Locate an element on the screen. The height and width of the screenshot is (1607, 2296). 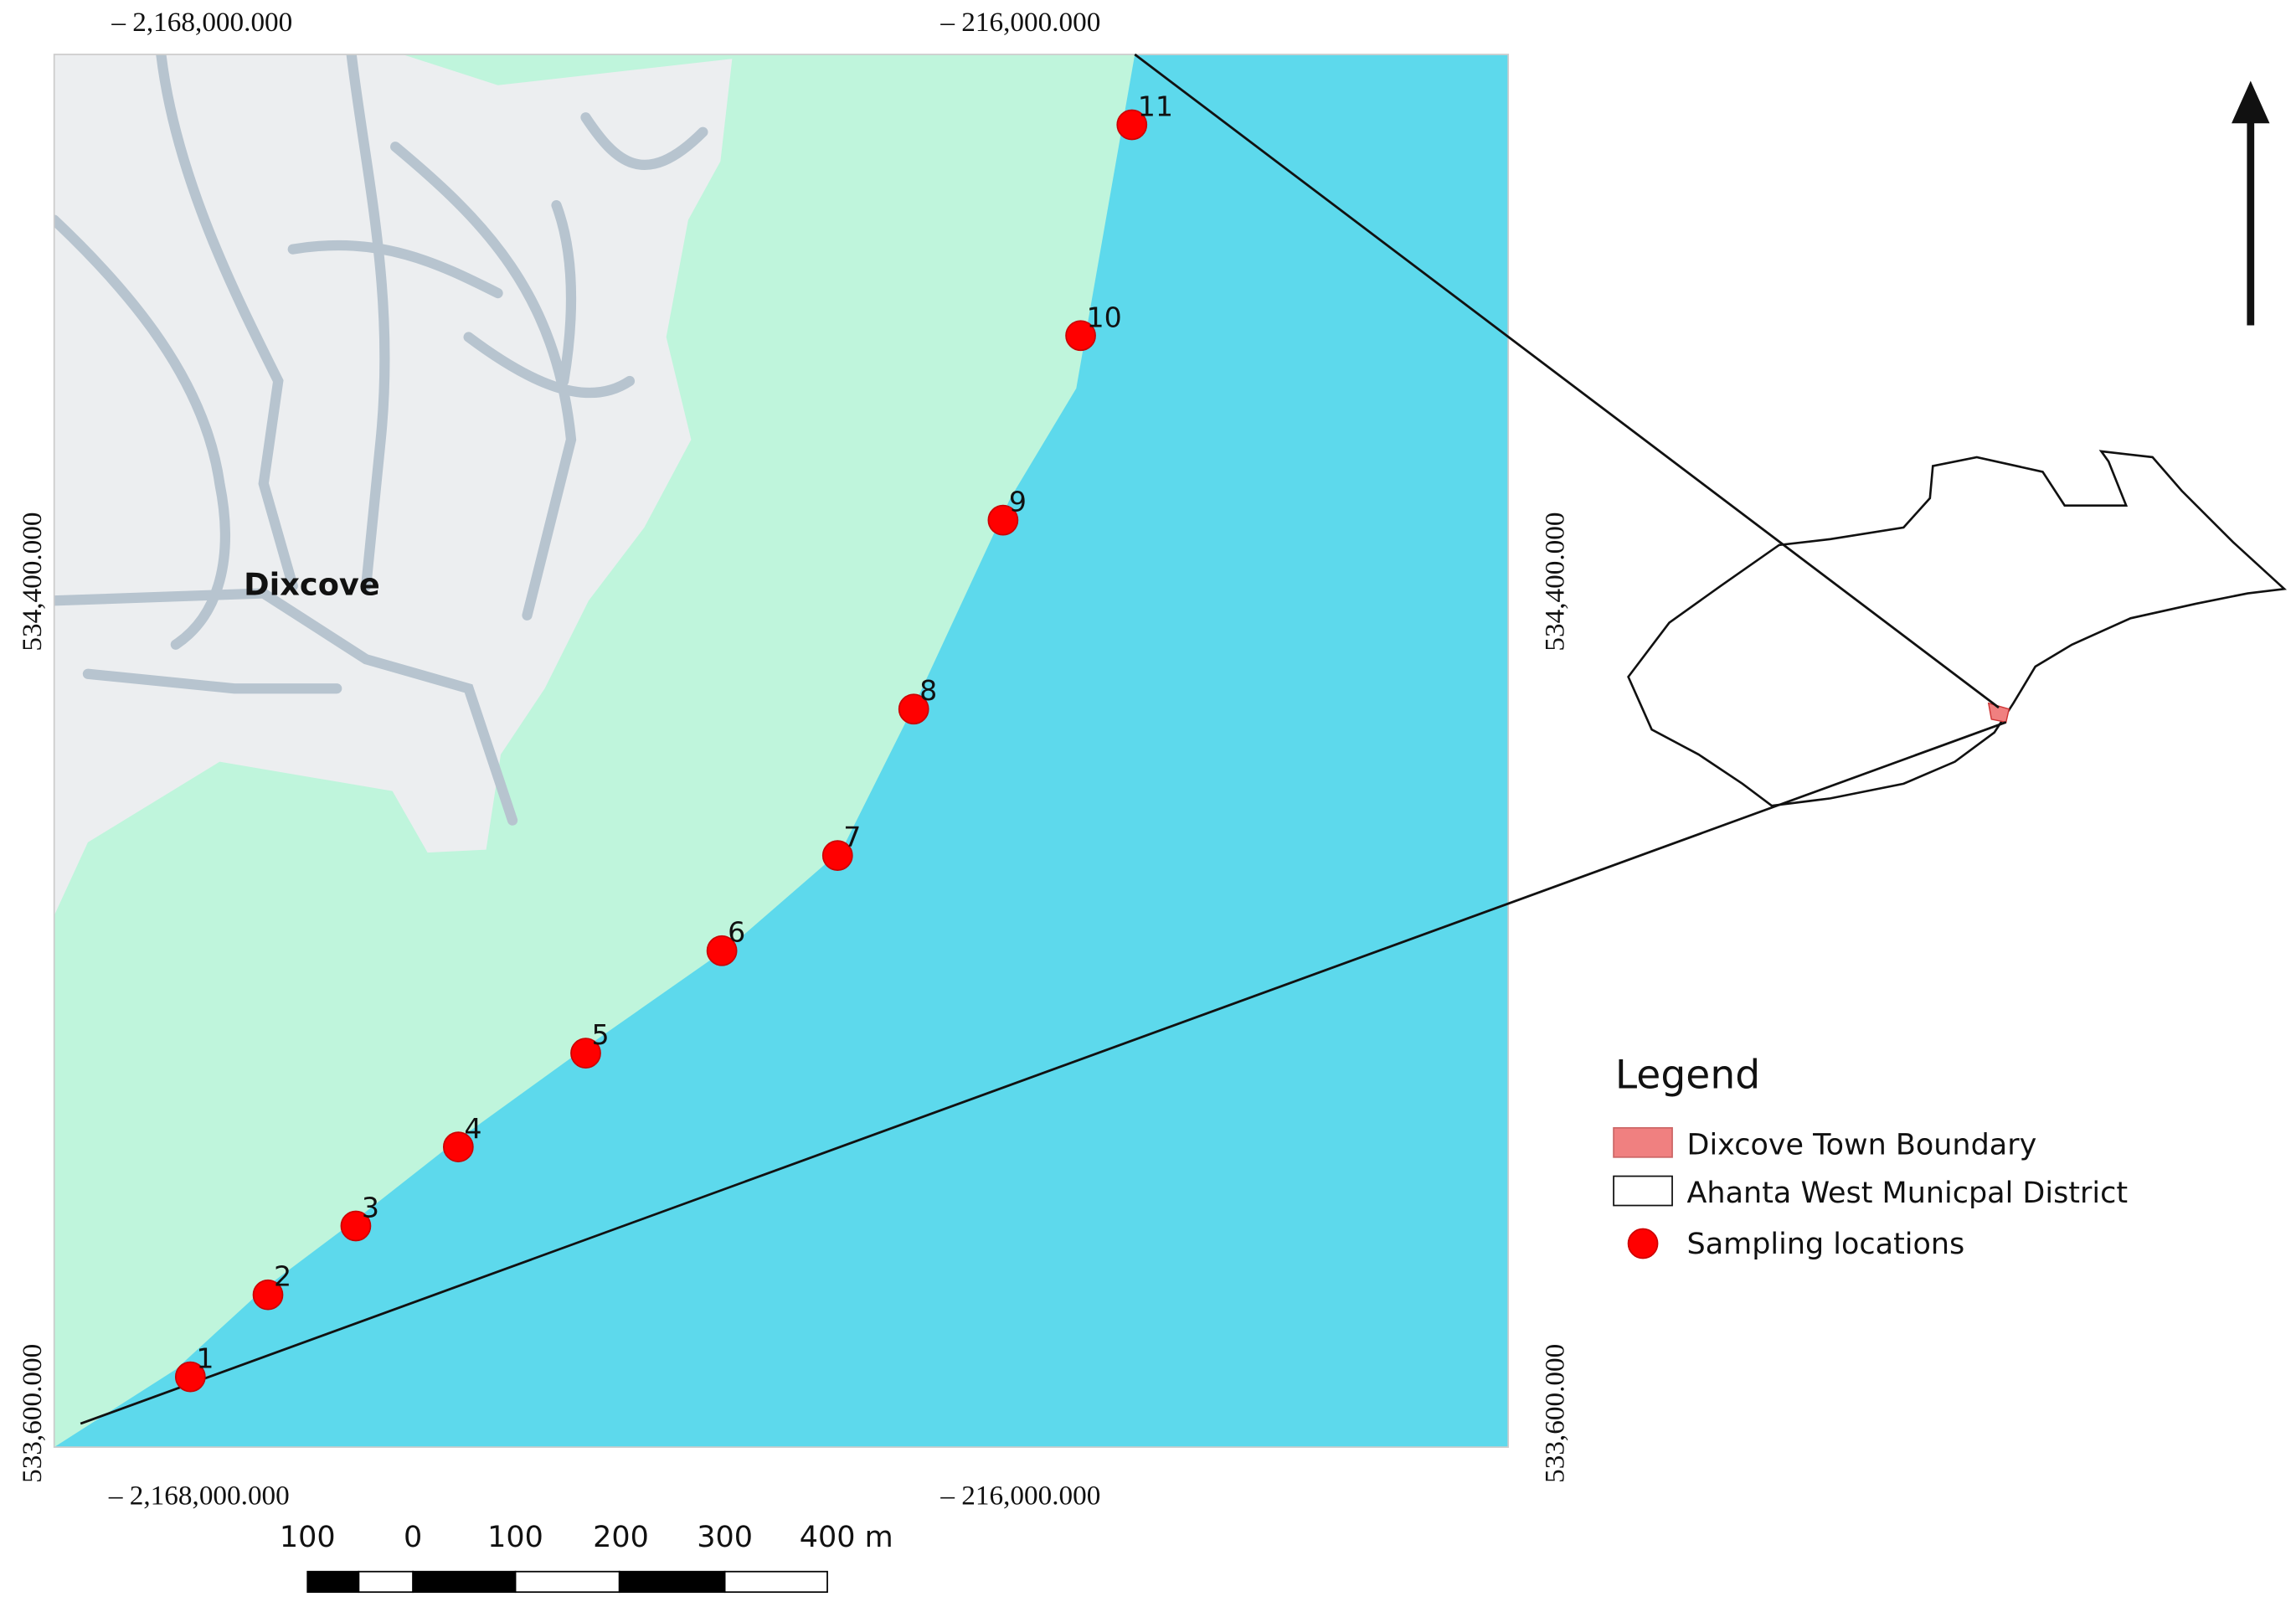
legend-label: Dixcove Town Boundary is located at coordinates (1862, 1144).